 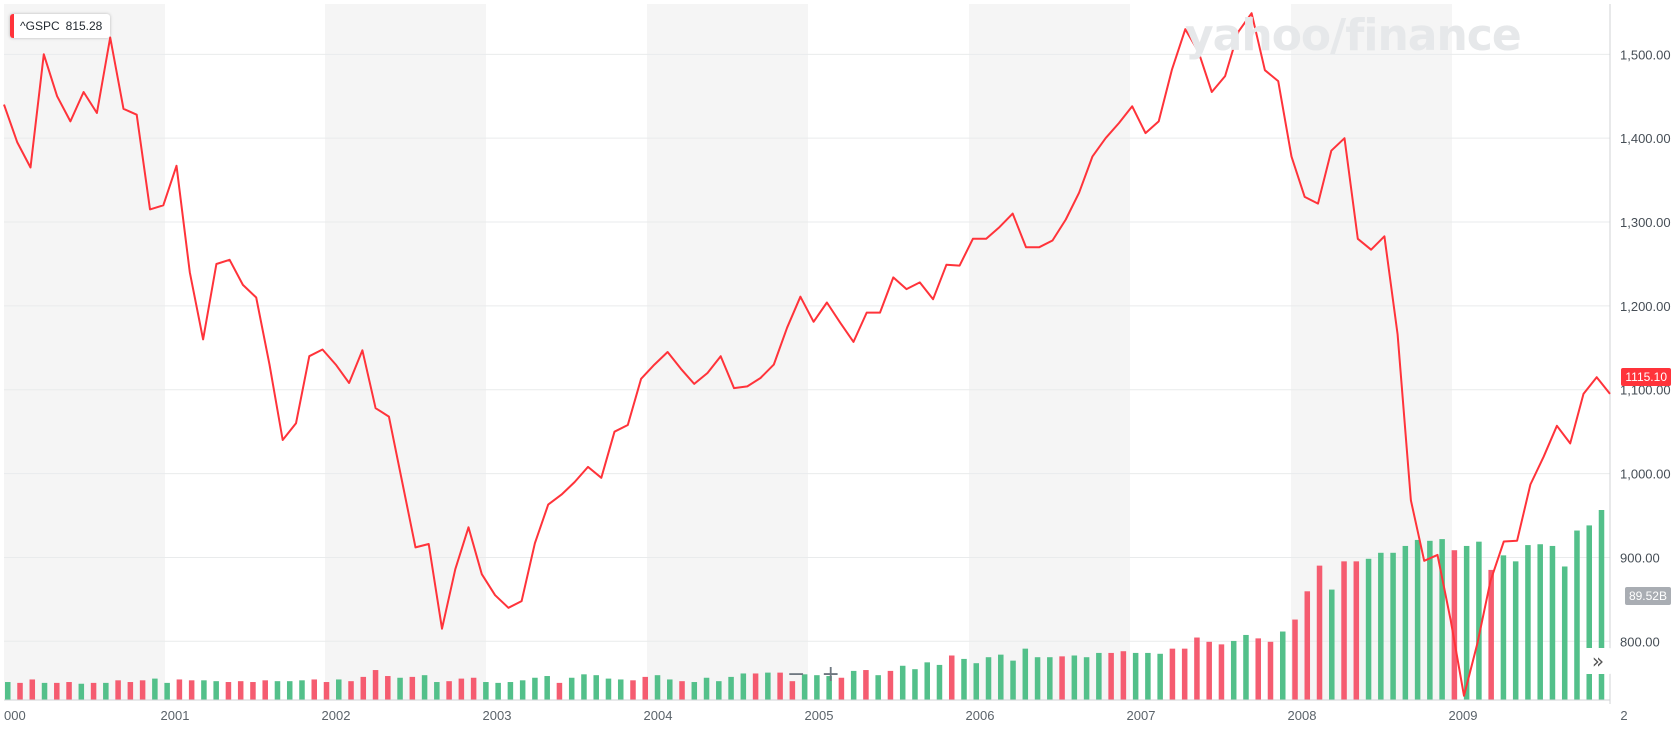 I want to click on zoom-out-button: −, so click(x=796, y=674).